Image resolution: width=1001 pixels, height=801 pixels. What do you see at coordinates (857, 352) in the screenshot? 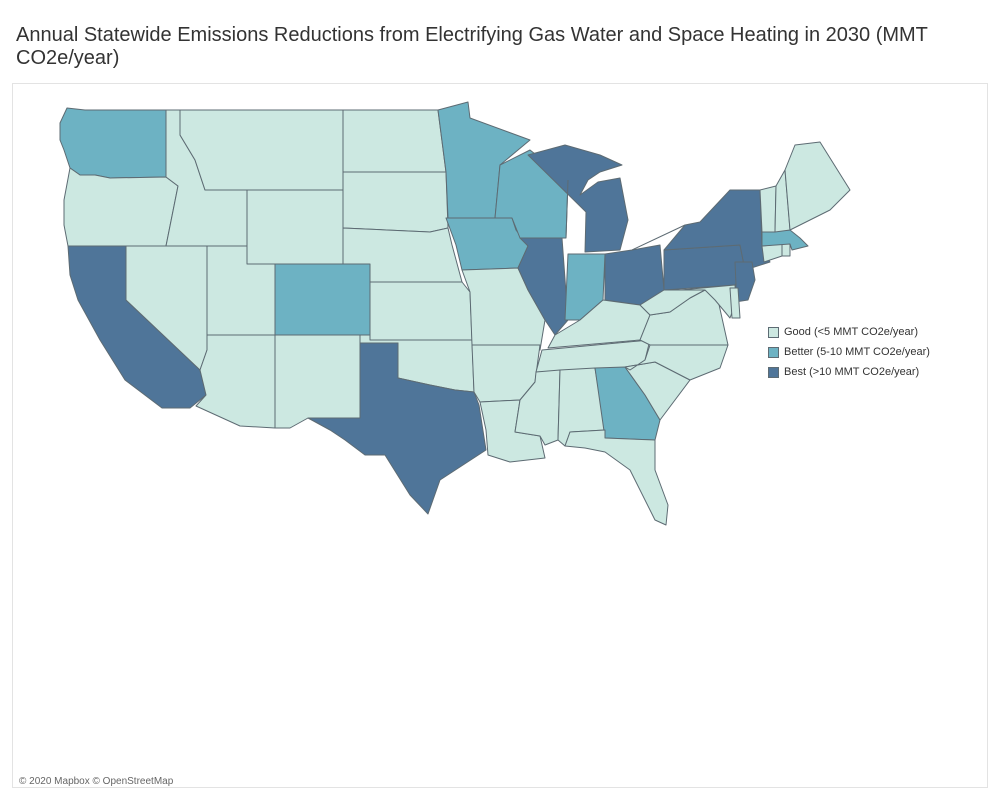
I see `legend-label-better: Better (5-10 MMT CO2e/year)` at bounding box center [857, 352].